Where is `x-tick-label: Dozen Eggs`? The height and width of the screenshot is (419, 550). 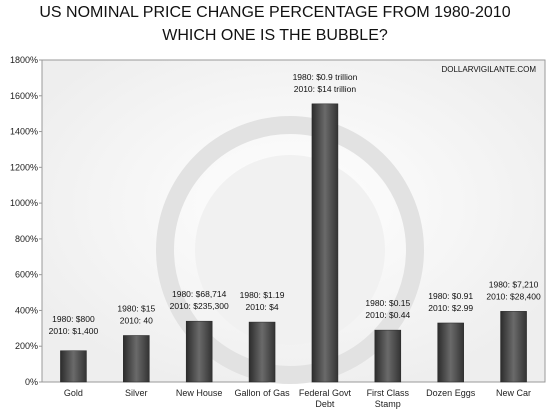 x-tick-label: Dozen Eggs is located at coordinates (451, 393).